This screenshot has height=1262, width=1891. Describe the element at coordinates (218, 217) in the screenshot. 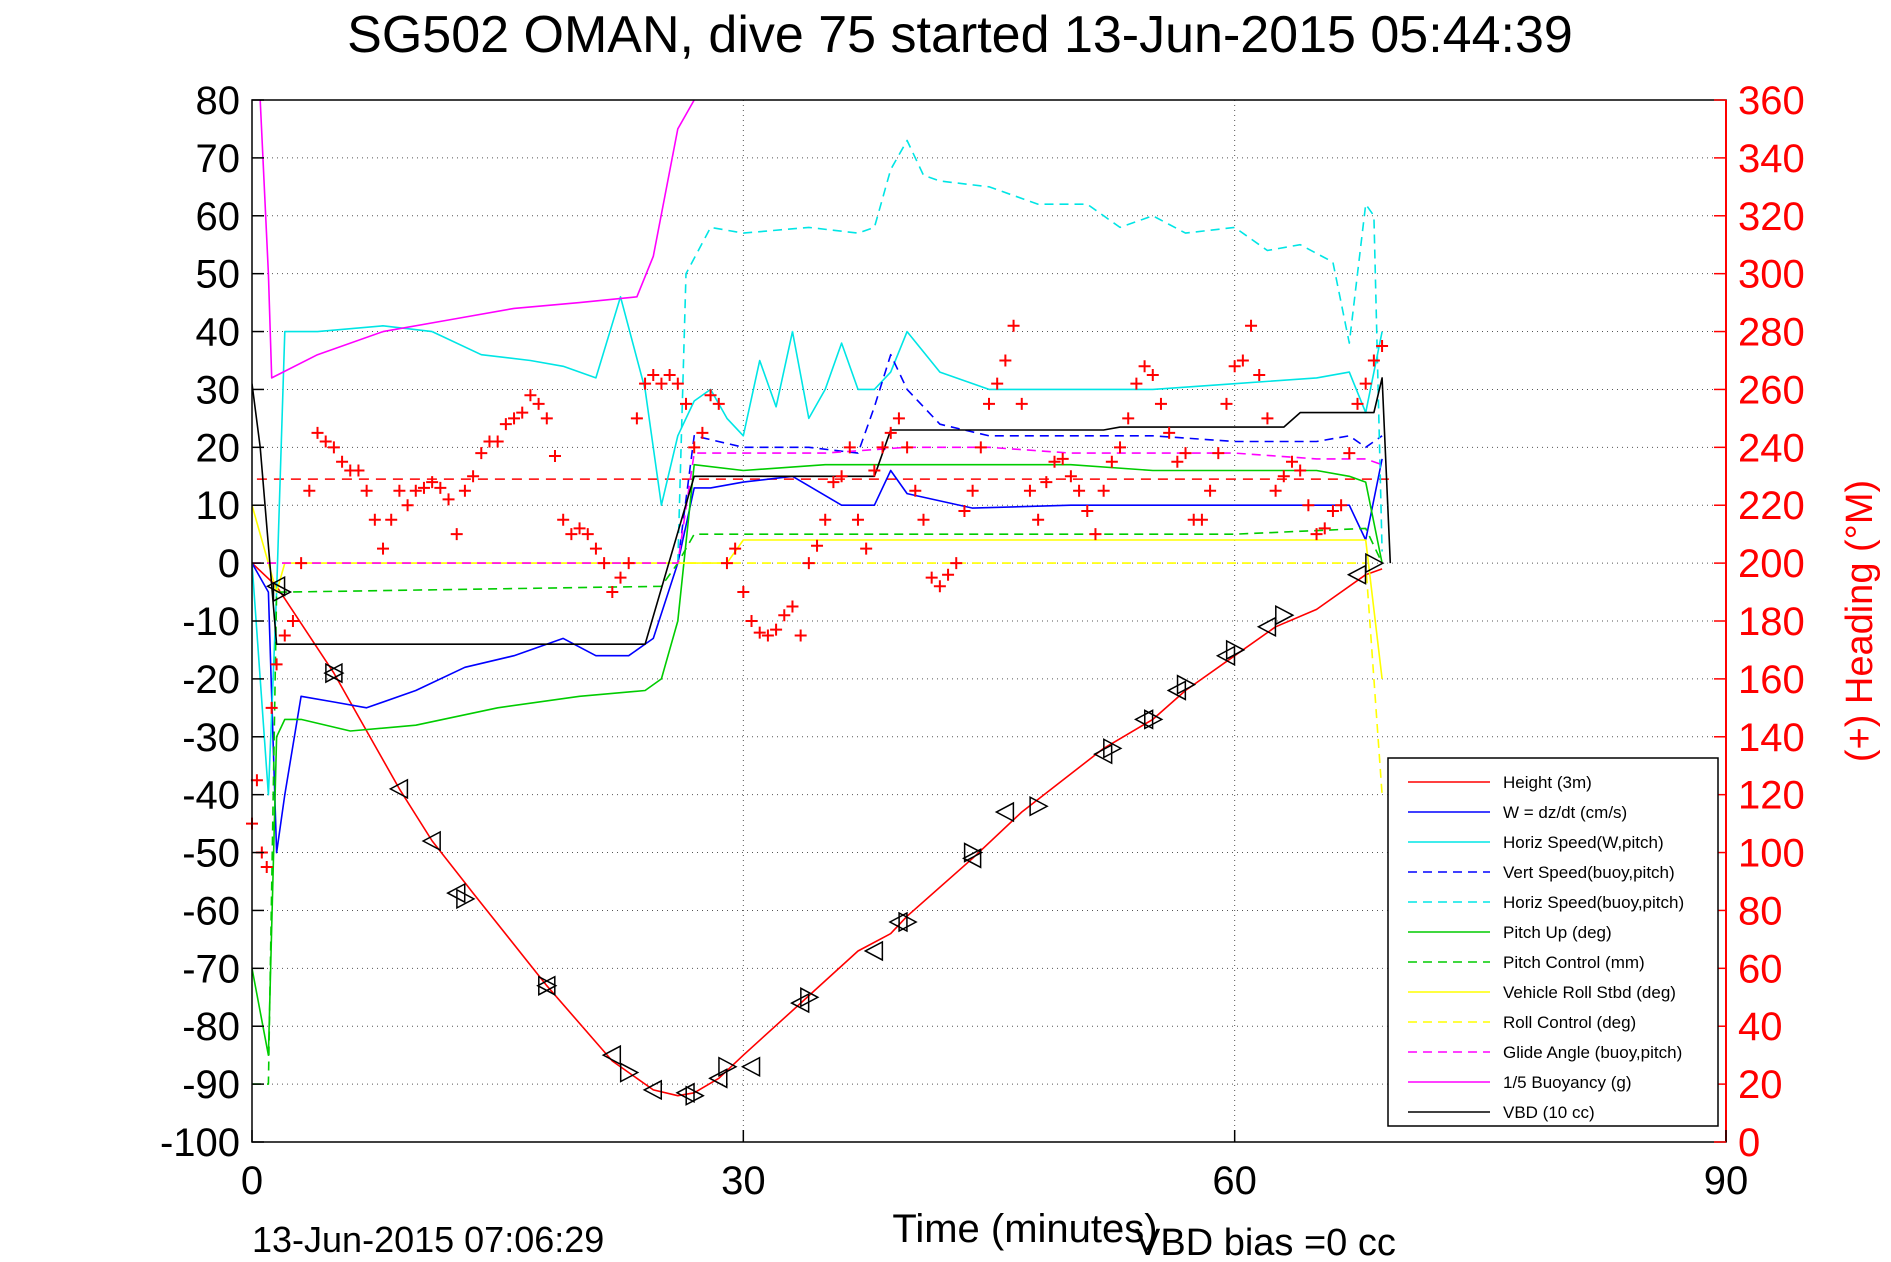

I see `y-tick-label: 60` at that location.